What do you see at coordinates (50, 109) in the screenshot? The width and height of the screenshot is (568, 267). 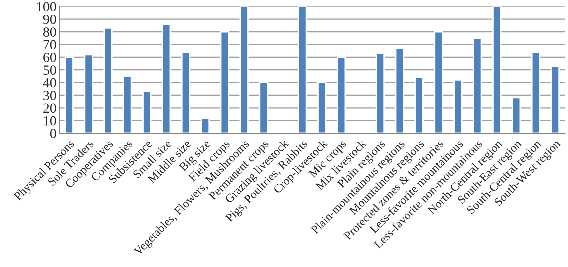 I see `y-tick-label: 20` at bounding box center [50, 109].